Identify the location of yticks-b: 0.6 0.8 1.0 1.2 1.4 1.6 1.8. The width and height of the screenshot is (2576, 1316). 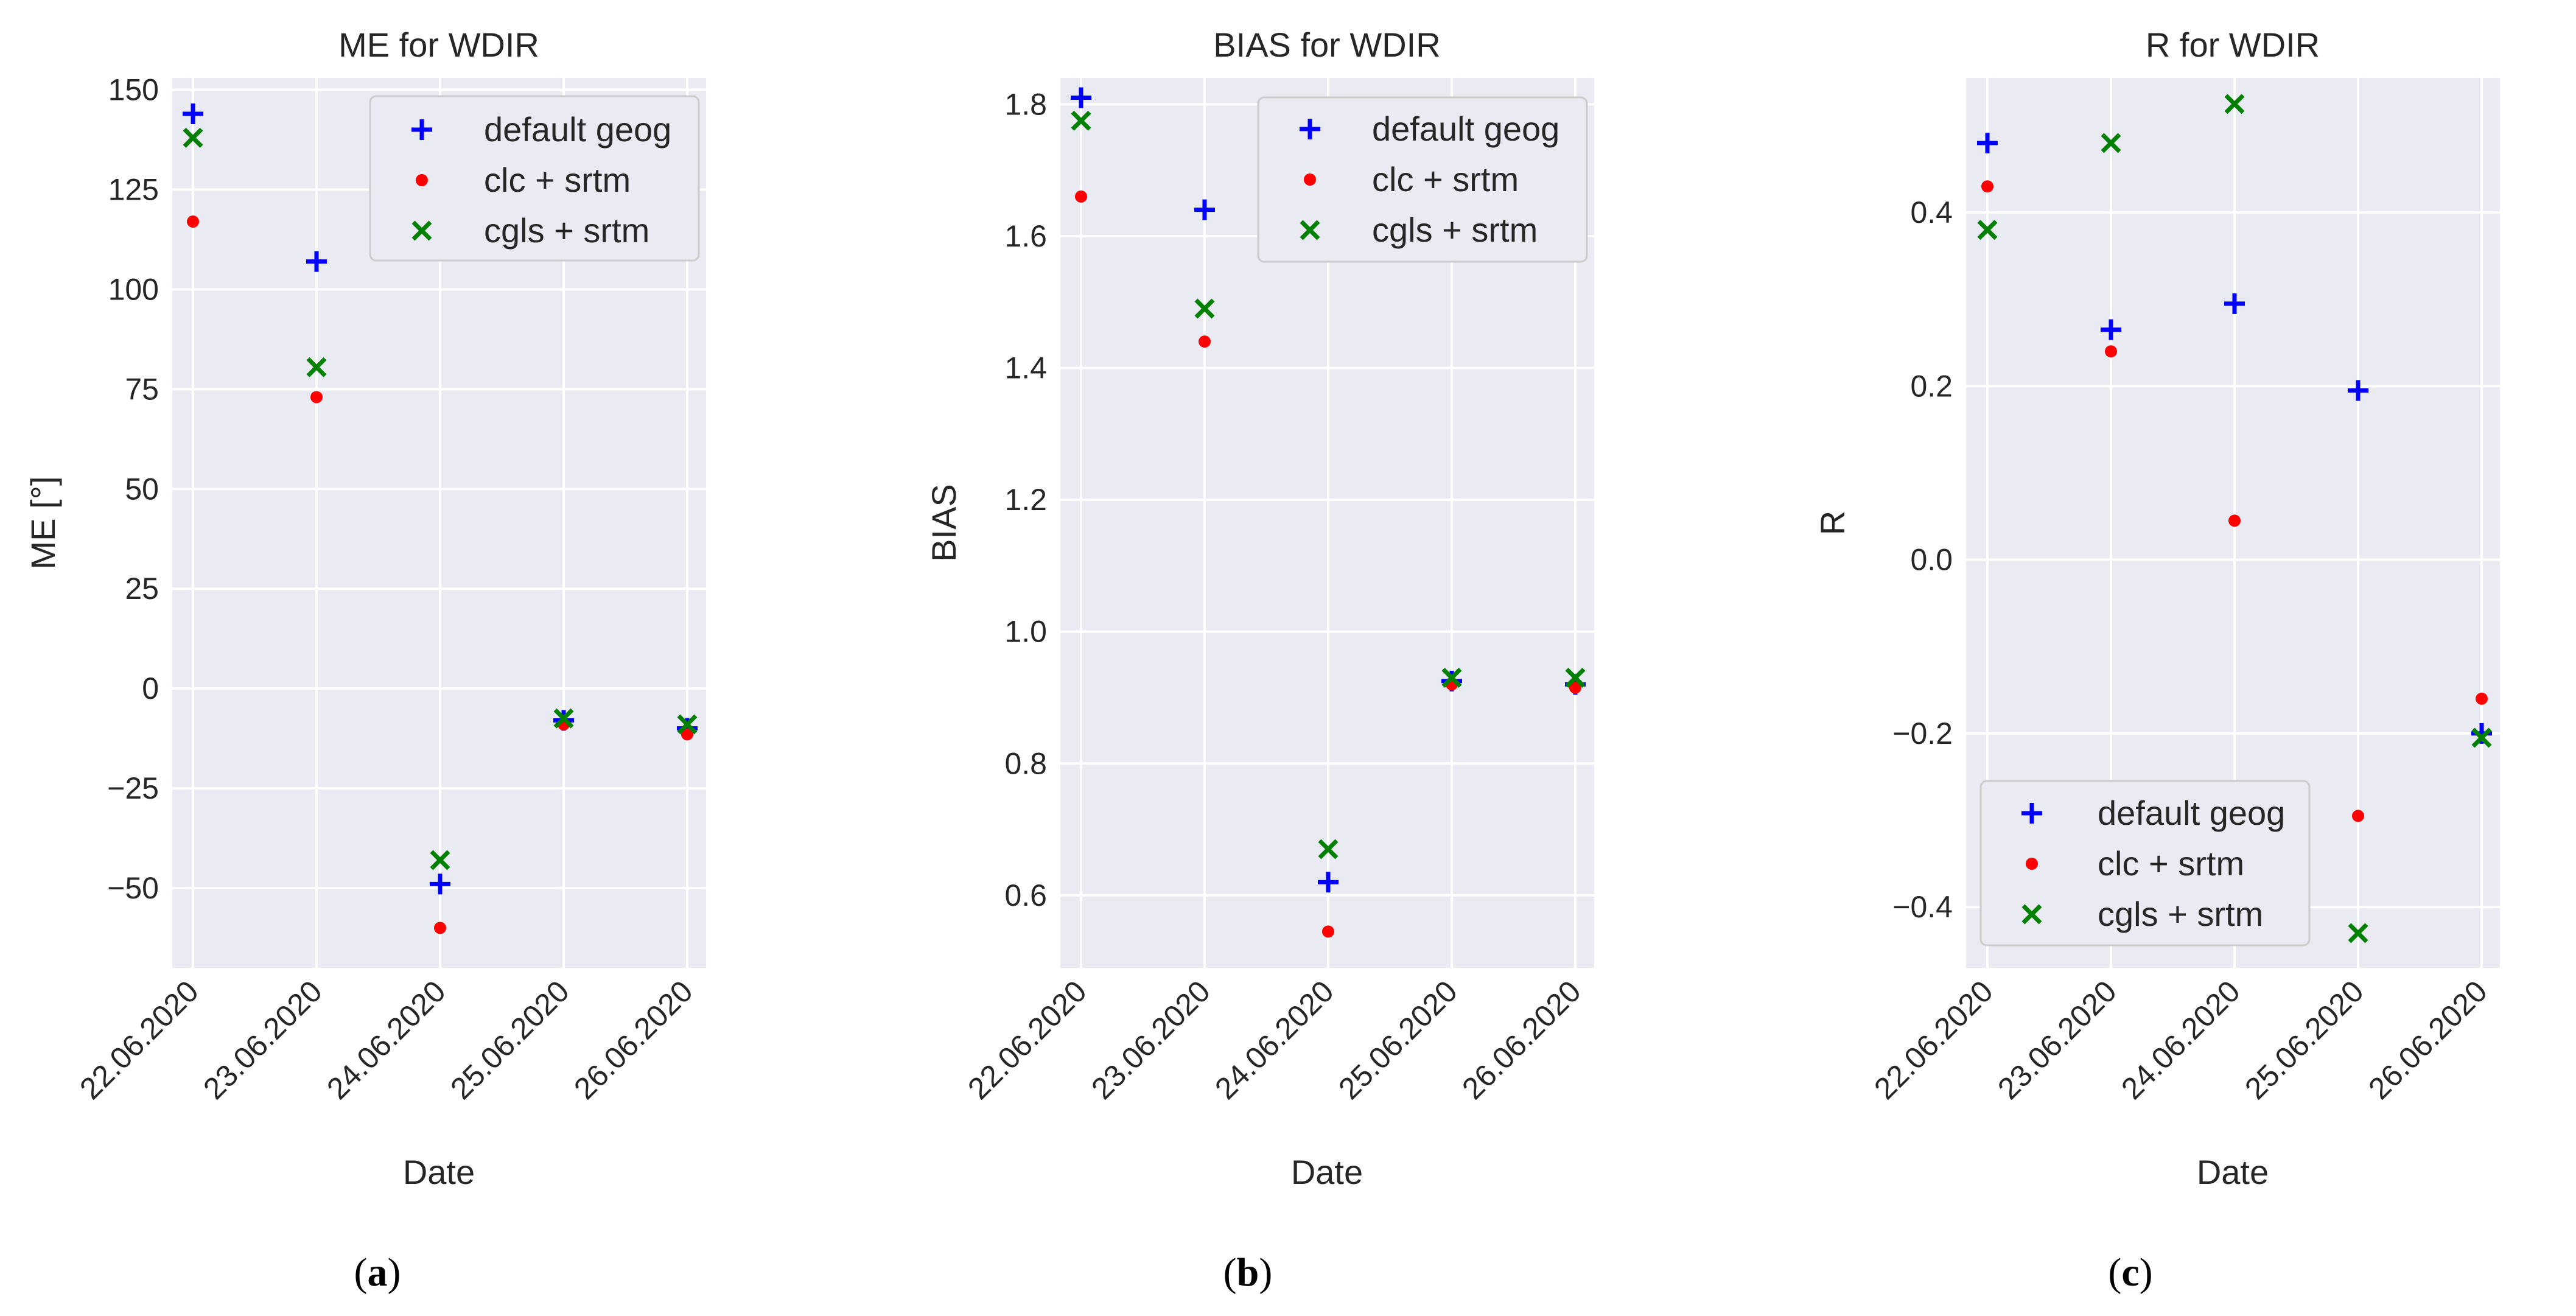
(1025, 499).